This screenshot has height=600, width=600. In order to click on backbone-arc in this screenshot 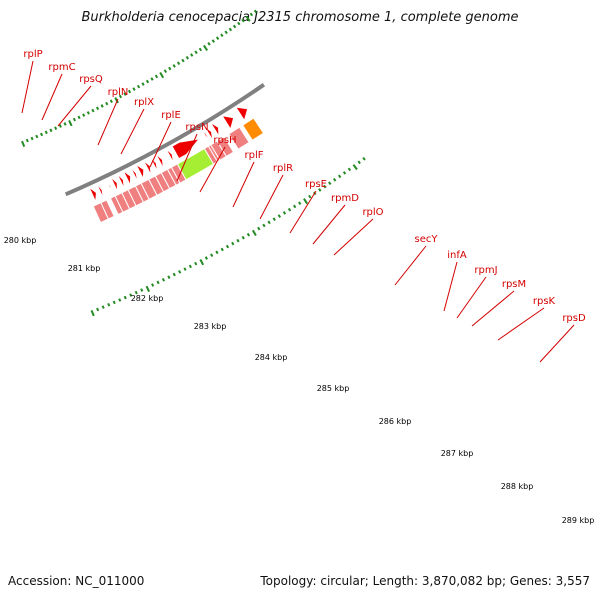, I will do `click(165, 140)`.